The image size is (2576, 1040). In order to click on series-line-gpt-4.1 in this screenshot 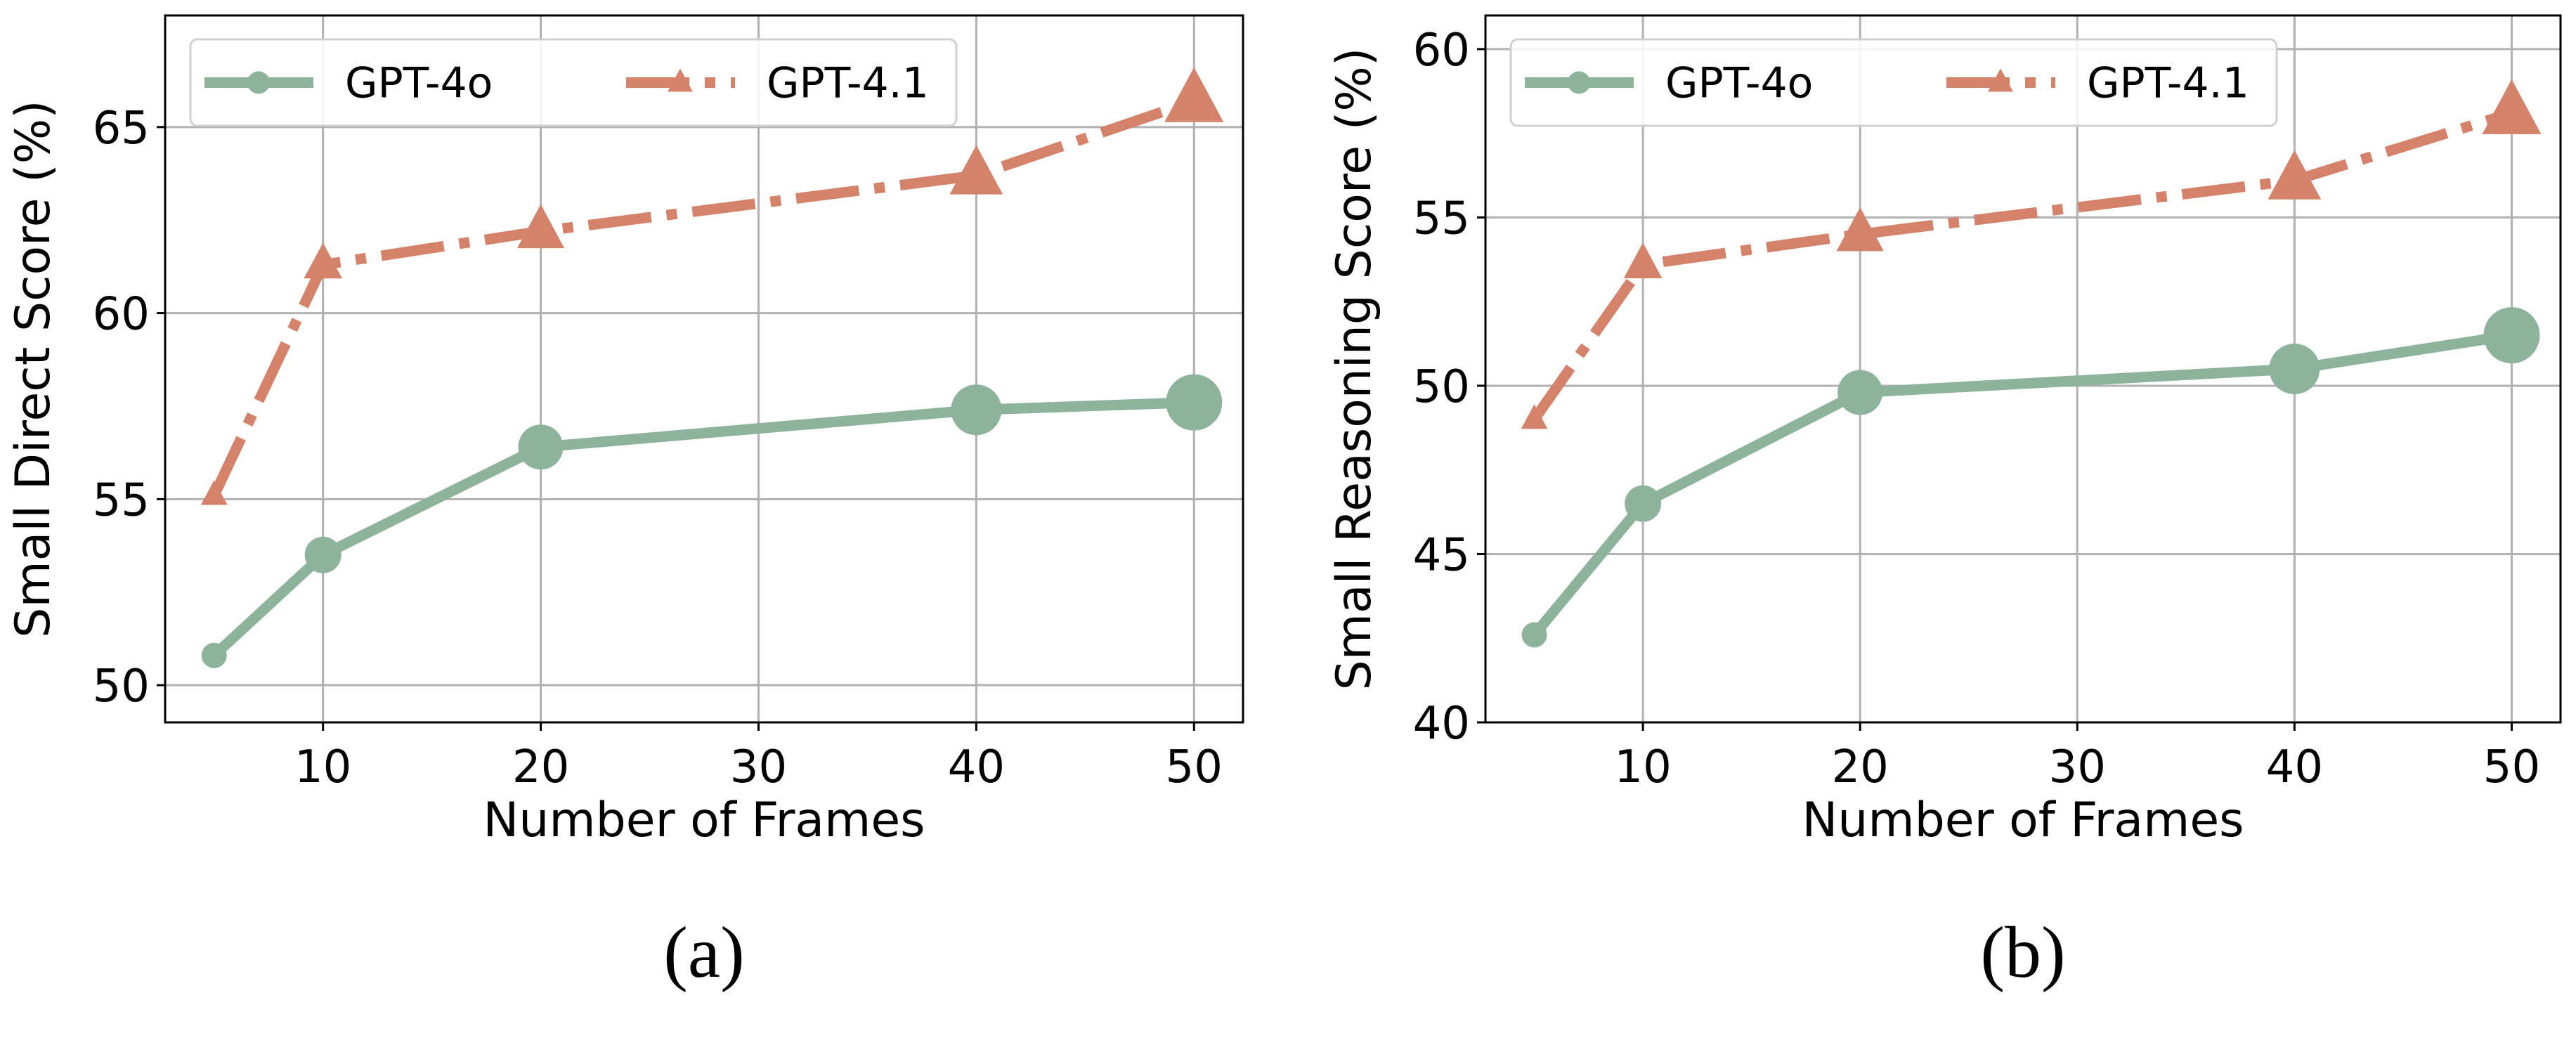, I will do `click(2021, 265)`.